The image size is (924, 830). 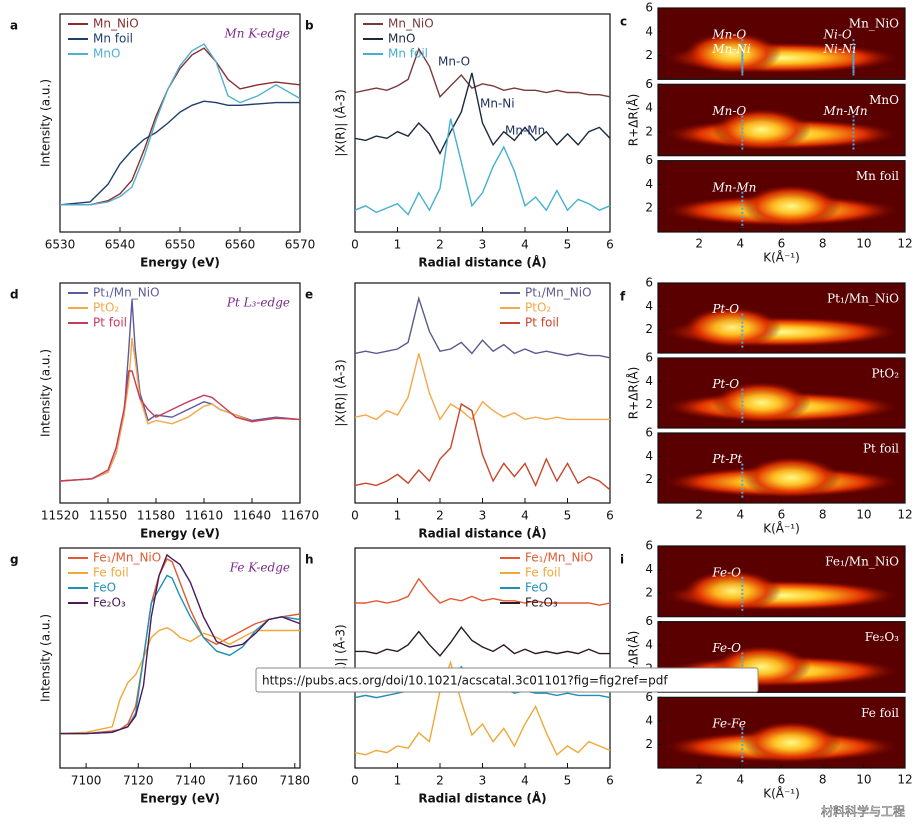 What do you see at coordinates (863, 244) in the screenshot?
I see `x-tick-label: 10` at bounding box center [863, 244].